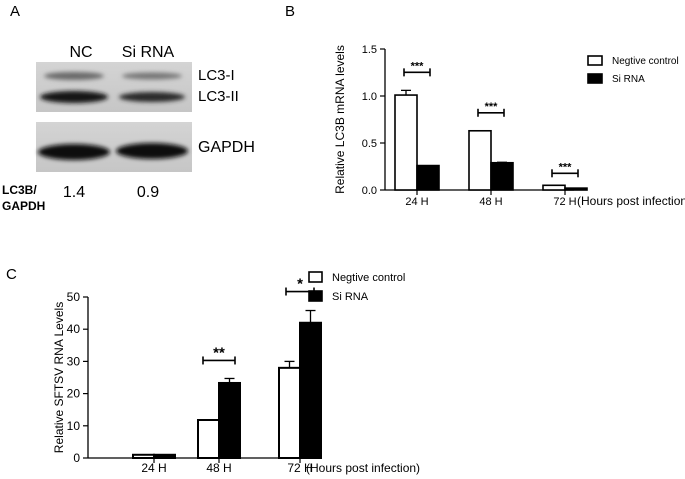 The height and width of the screenshot is (479, 685). What do you see at coordinates (11, 274) in the screenshot?
I see `panel-c-letter: C` at bounding box center [11, 274].